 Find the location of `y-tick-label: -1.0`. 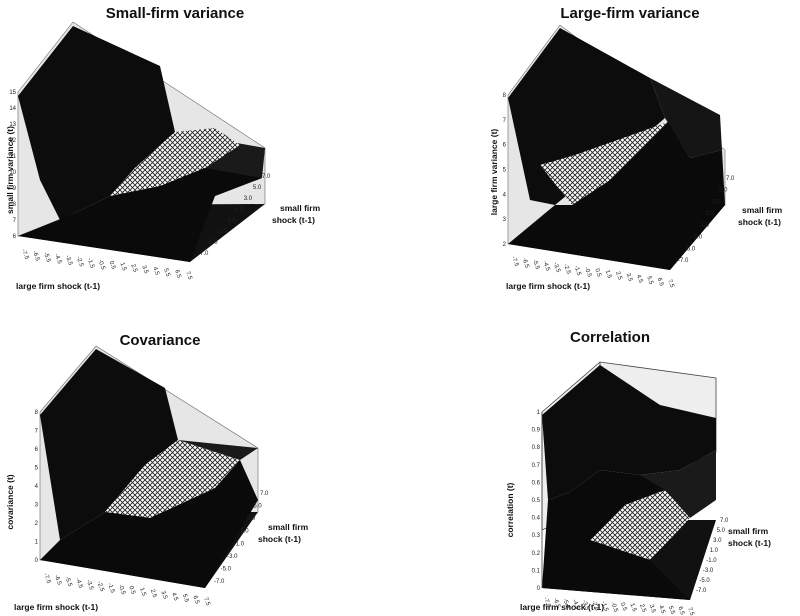

y-tick-label: -1.0 is located at coordinates (704, 226).